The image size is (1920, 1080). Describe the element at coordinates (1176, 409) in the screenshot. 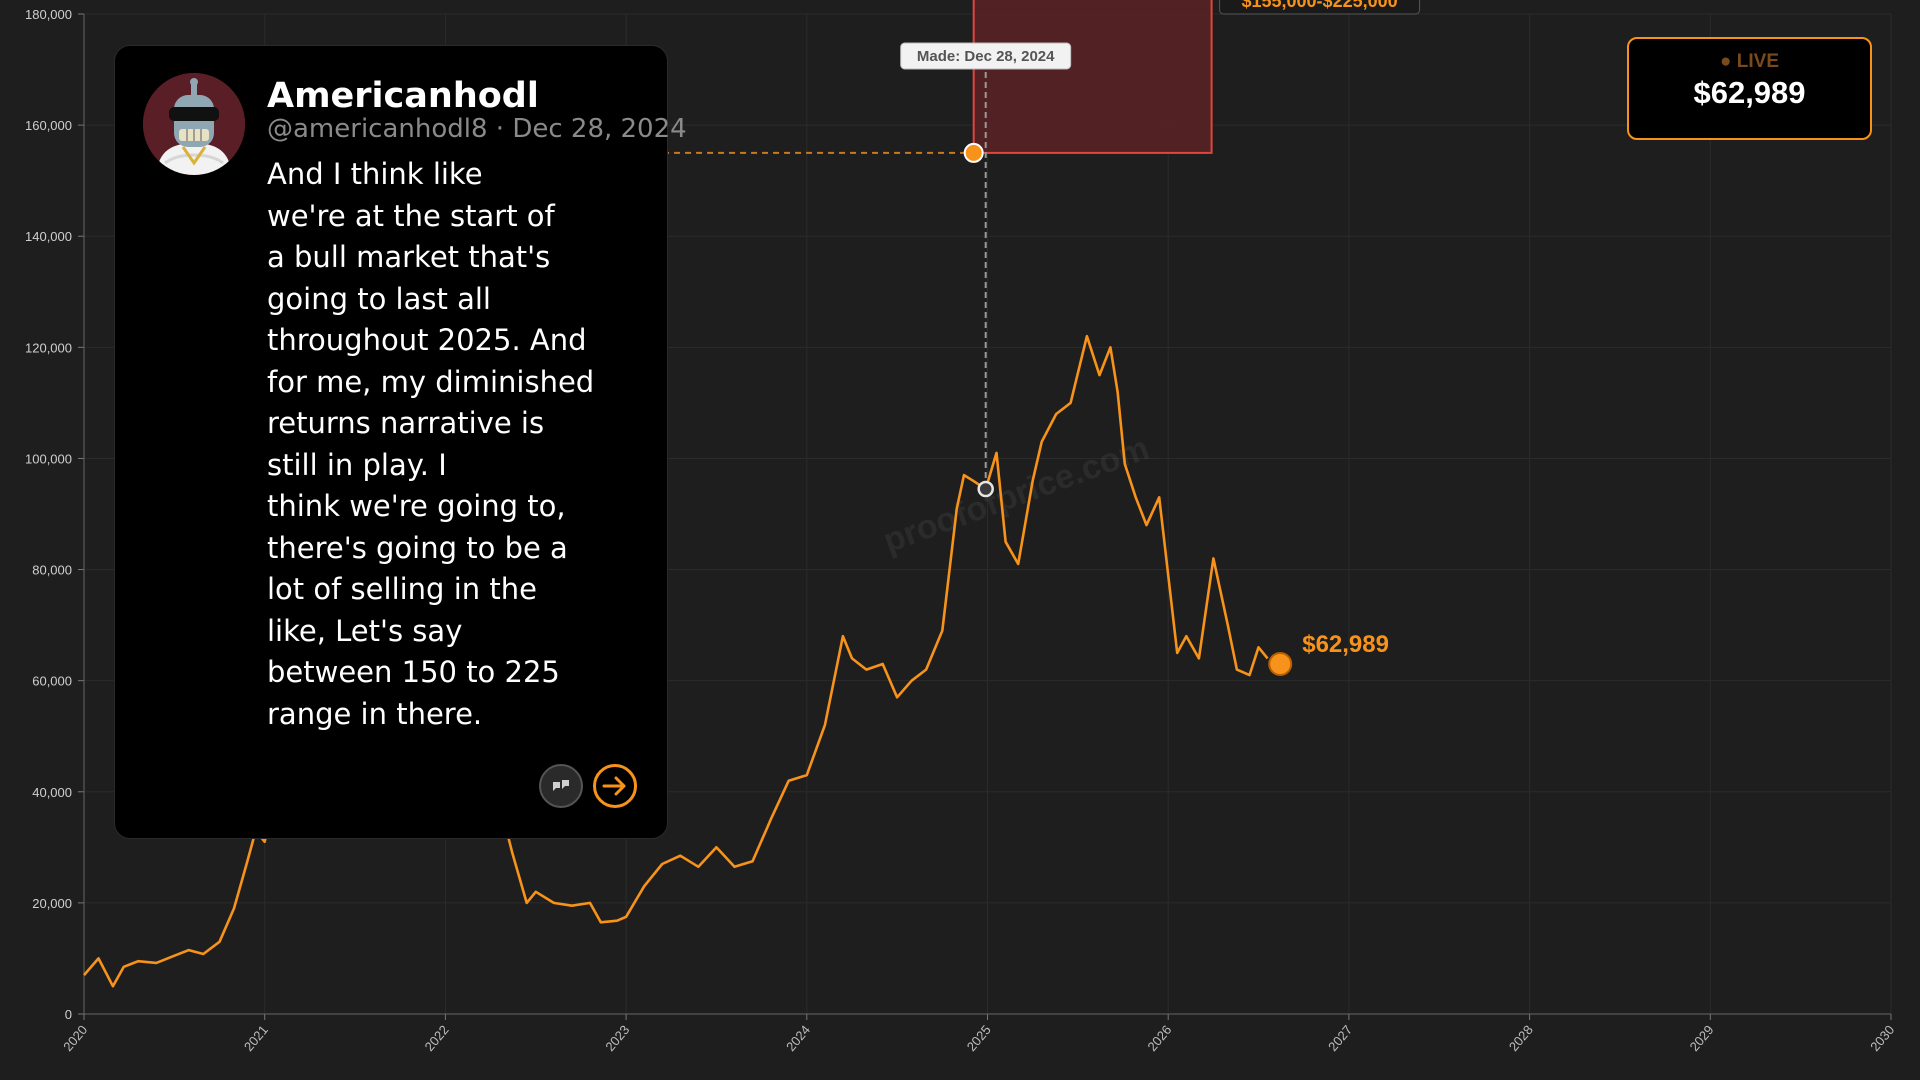

I see `chart-markers: $62,989` at that location.